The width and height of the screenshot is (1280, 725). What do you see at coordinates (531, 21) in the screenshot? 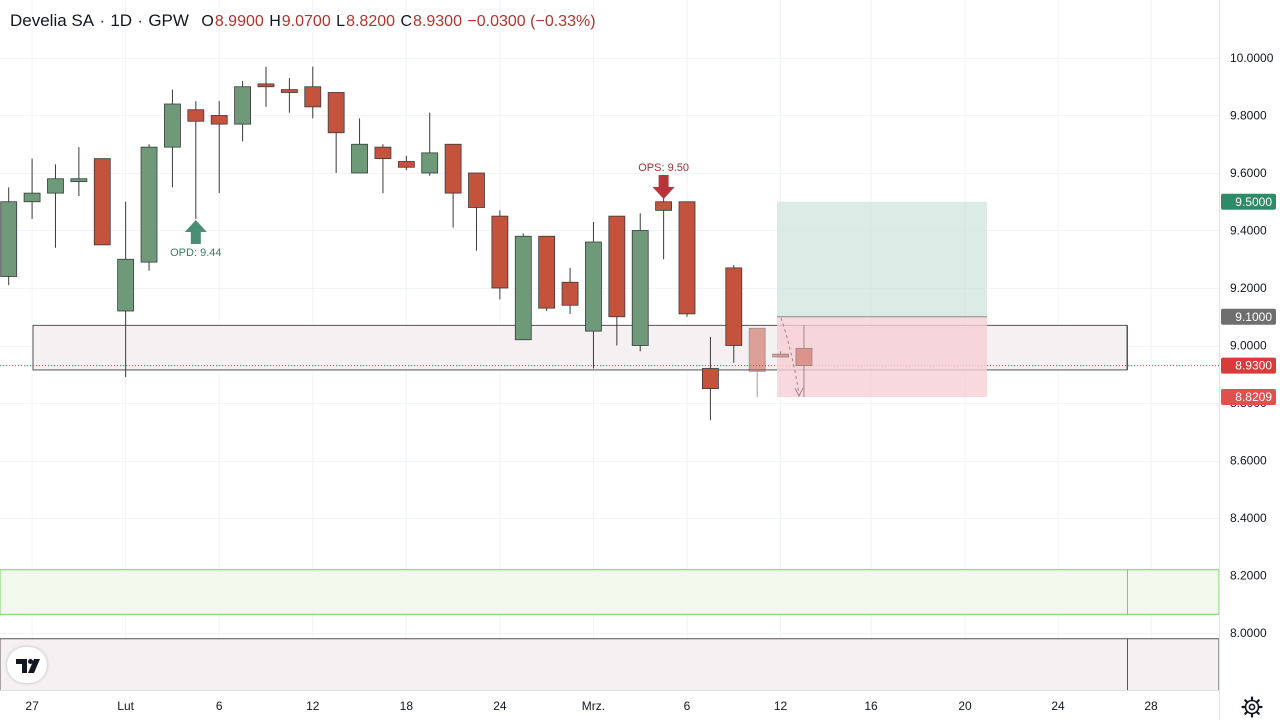
I see `change-value: −0.0300 (−0.33%)` at bounding box center [531, 21].